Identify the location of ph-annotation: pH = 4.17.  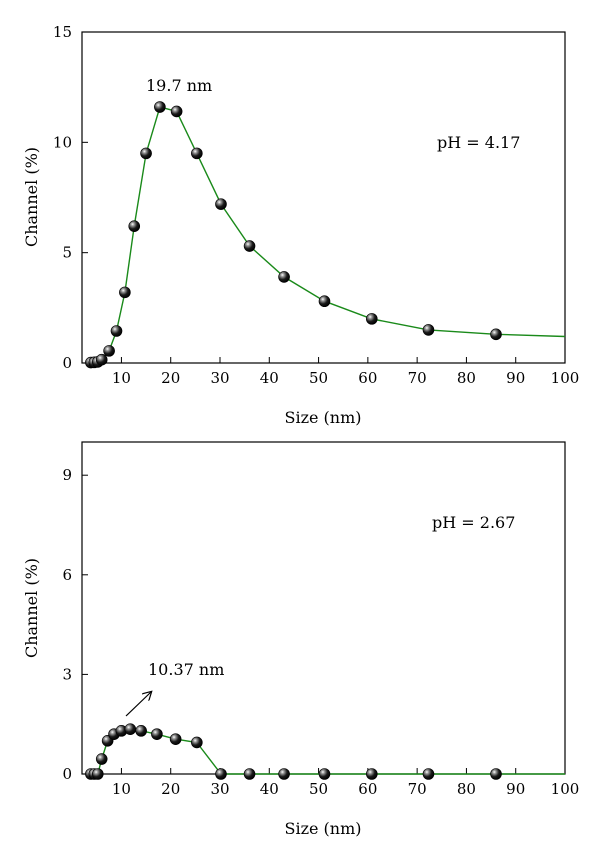
(478, 142).